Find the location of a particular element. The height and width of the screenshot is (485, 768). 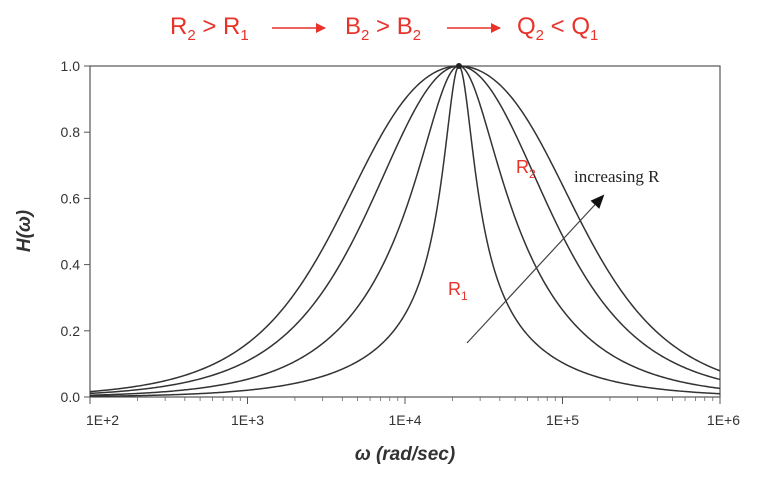

x-tick-label: 1E+3 is located at coordinates (247, 420).